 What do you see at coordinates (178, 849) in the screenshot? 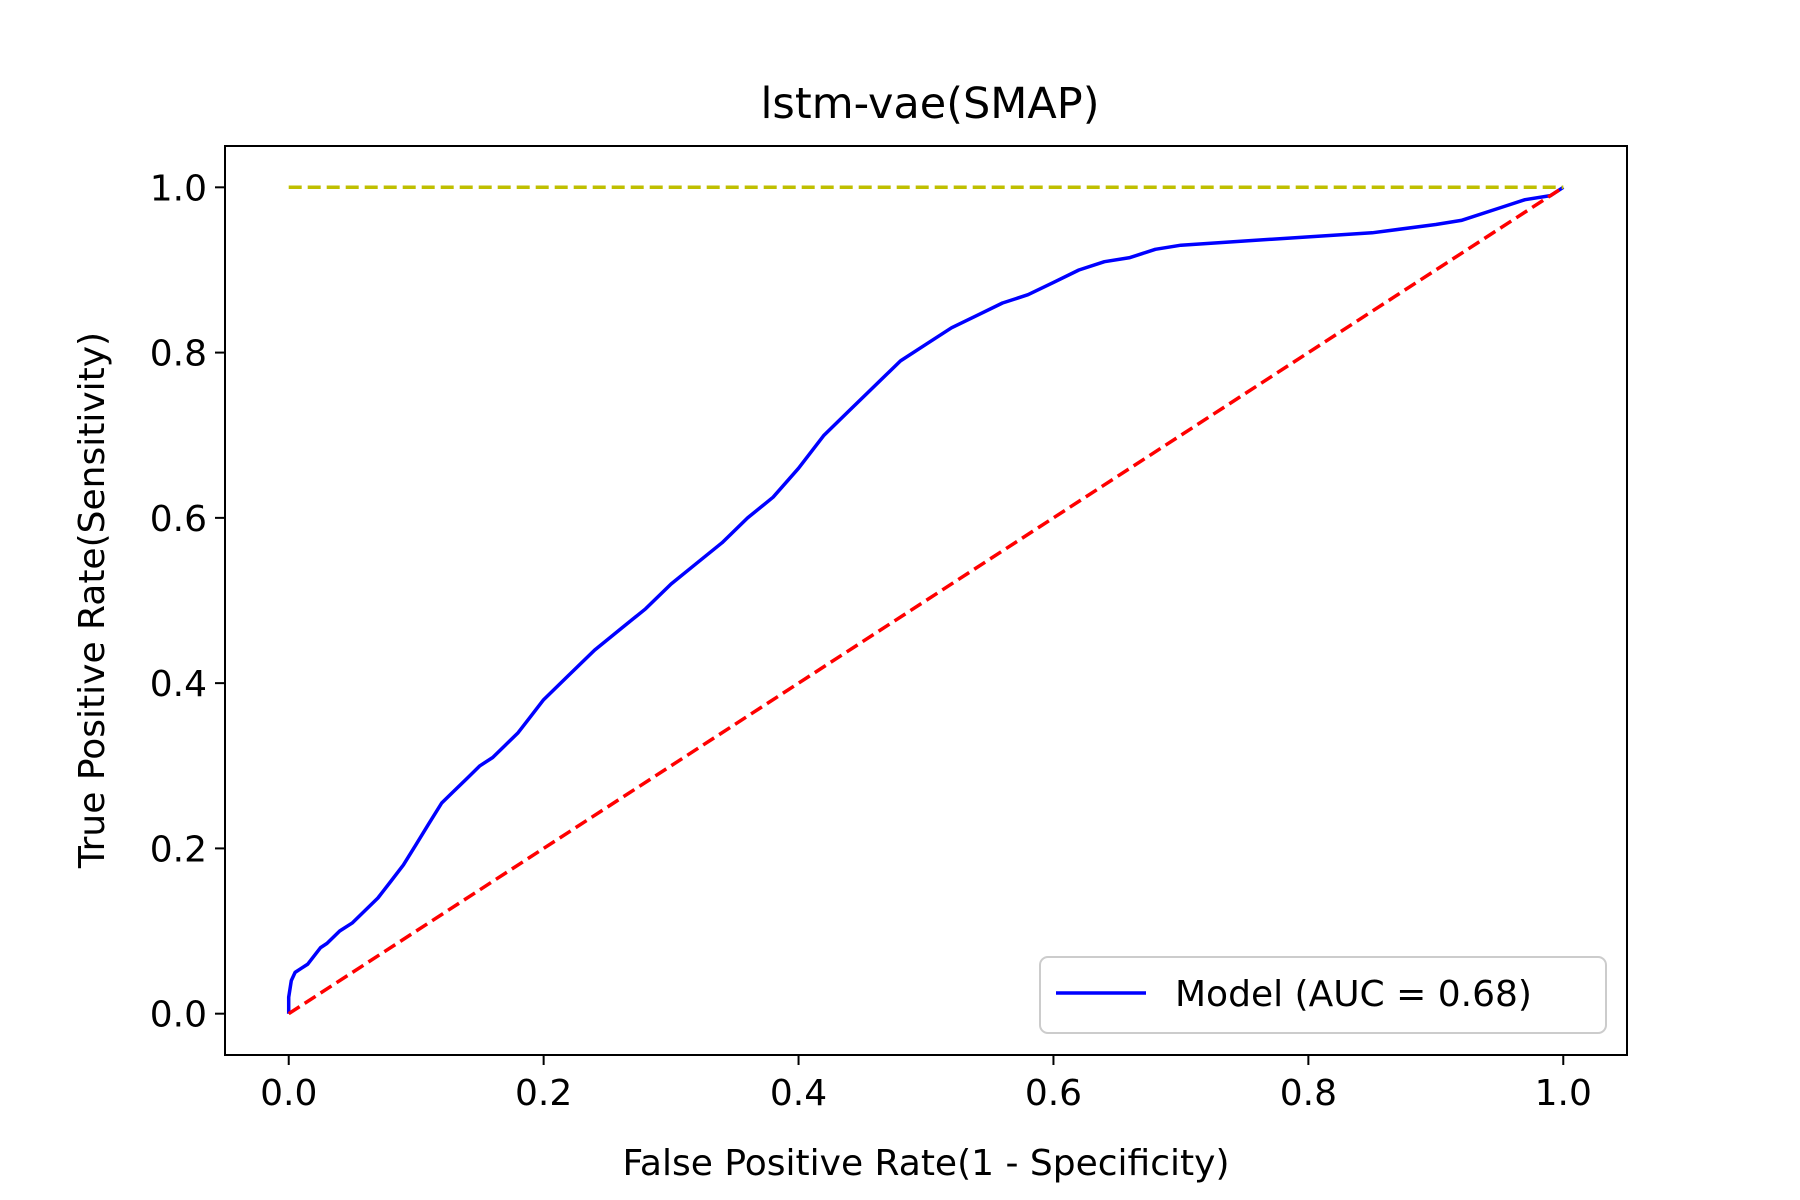
I see `y-tick-label: 0.2` at bounding box center [178, 849].